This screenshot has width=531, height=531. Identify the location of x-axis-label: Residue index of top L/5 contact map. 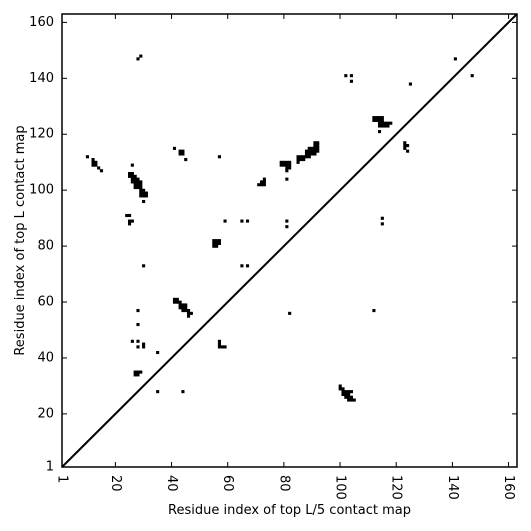
(289, 510).